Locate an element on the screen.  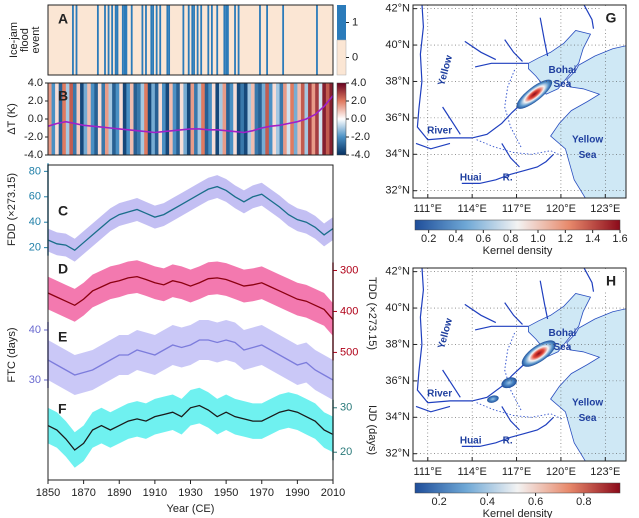
x-axis-label: Year (CE) is located at coordinates (191, 509).